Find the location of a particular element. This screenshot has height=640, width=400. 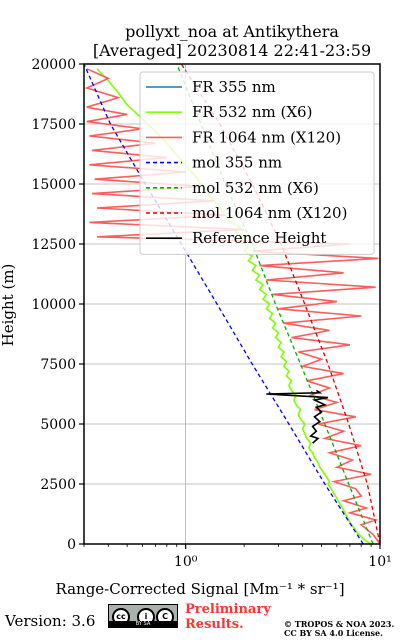

y-tick-label: 5000 is located at coordinates (58, 425).